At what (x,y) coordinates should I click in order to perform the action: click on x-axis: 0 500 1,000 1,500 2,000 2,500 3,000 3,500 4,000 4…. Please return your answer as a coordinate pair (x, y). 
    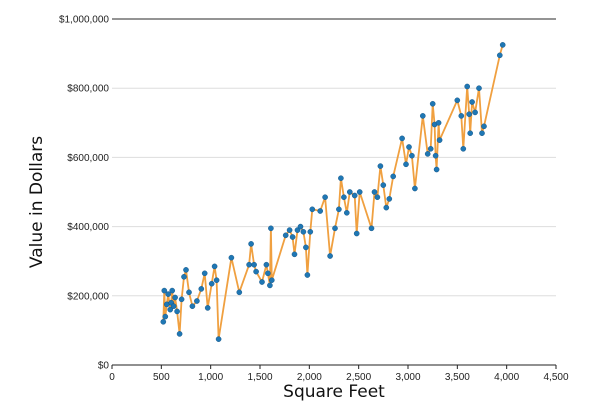
    Looking at the image, I should click on (339, 374).